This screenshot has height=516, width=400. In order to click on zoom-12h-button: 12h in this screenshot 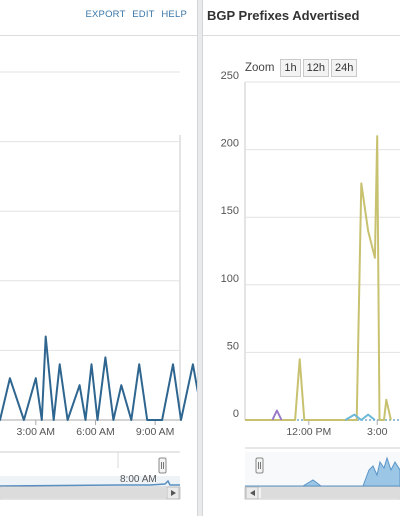, I will do `click(316, 68)`.